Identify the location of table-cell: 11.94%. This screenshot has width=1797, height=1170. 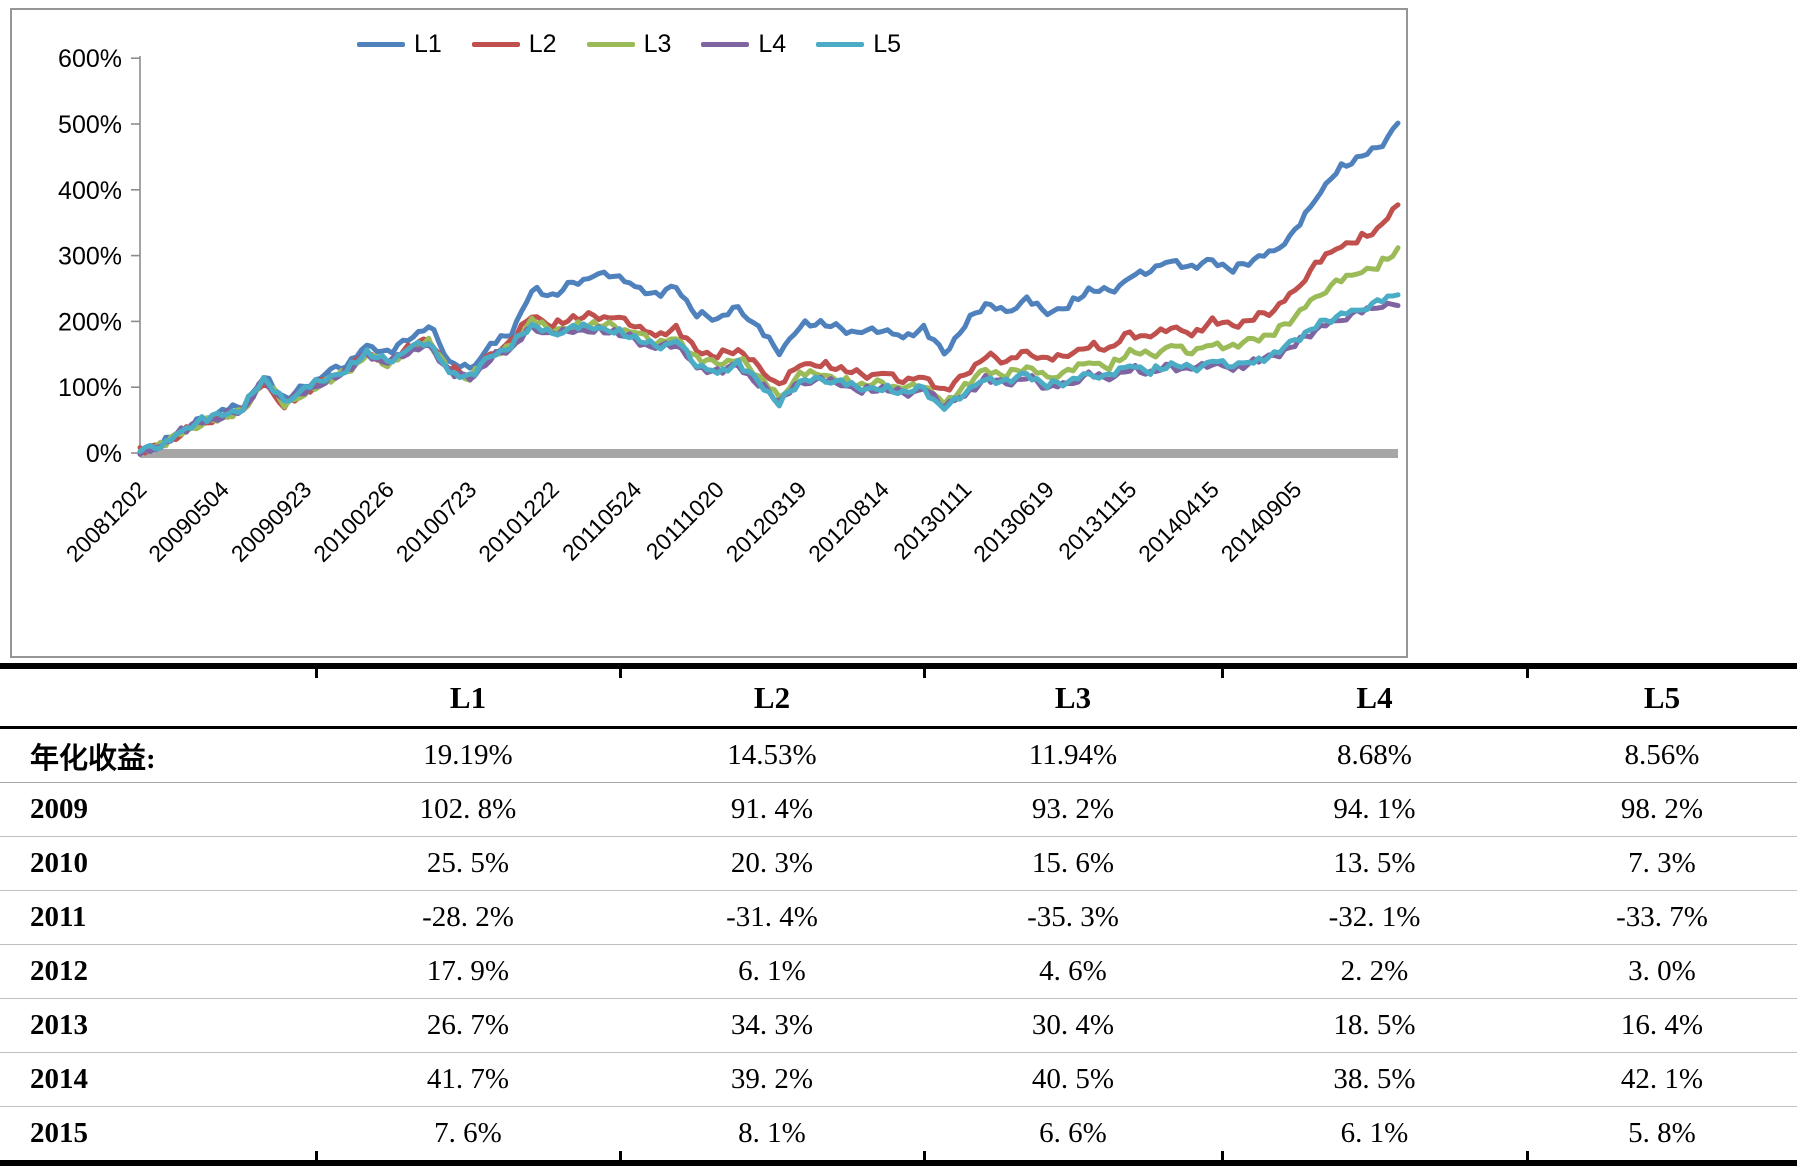
(1073, 755).